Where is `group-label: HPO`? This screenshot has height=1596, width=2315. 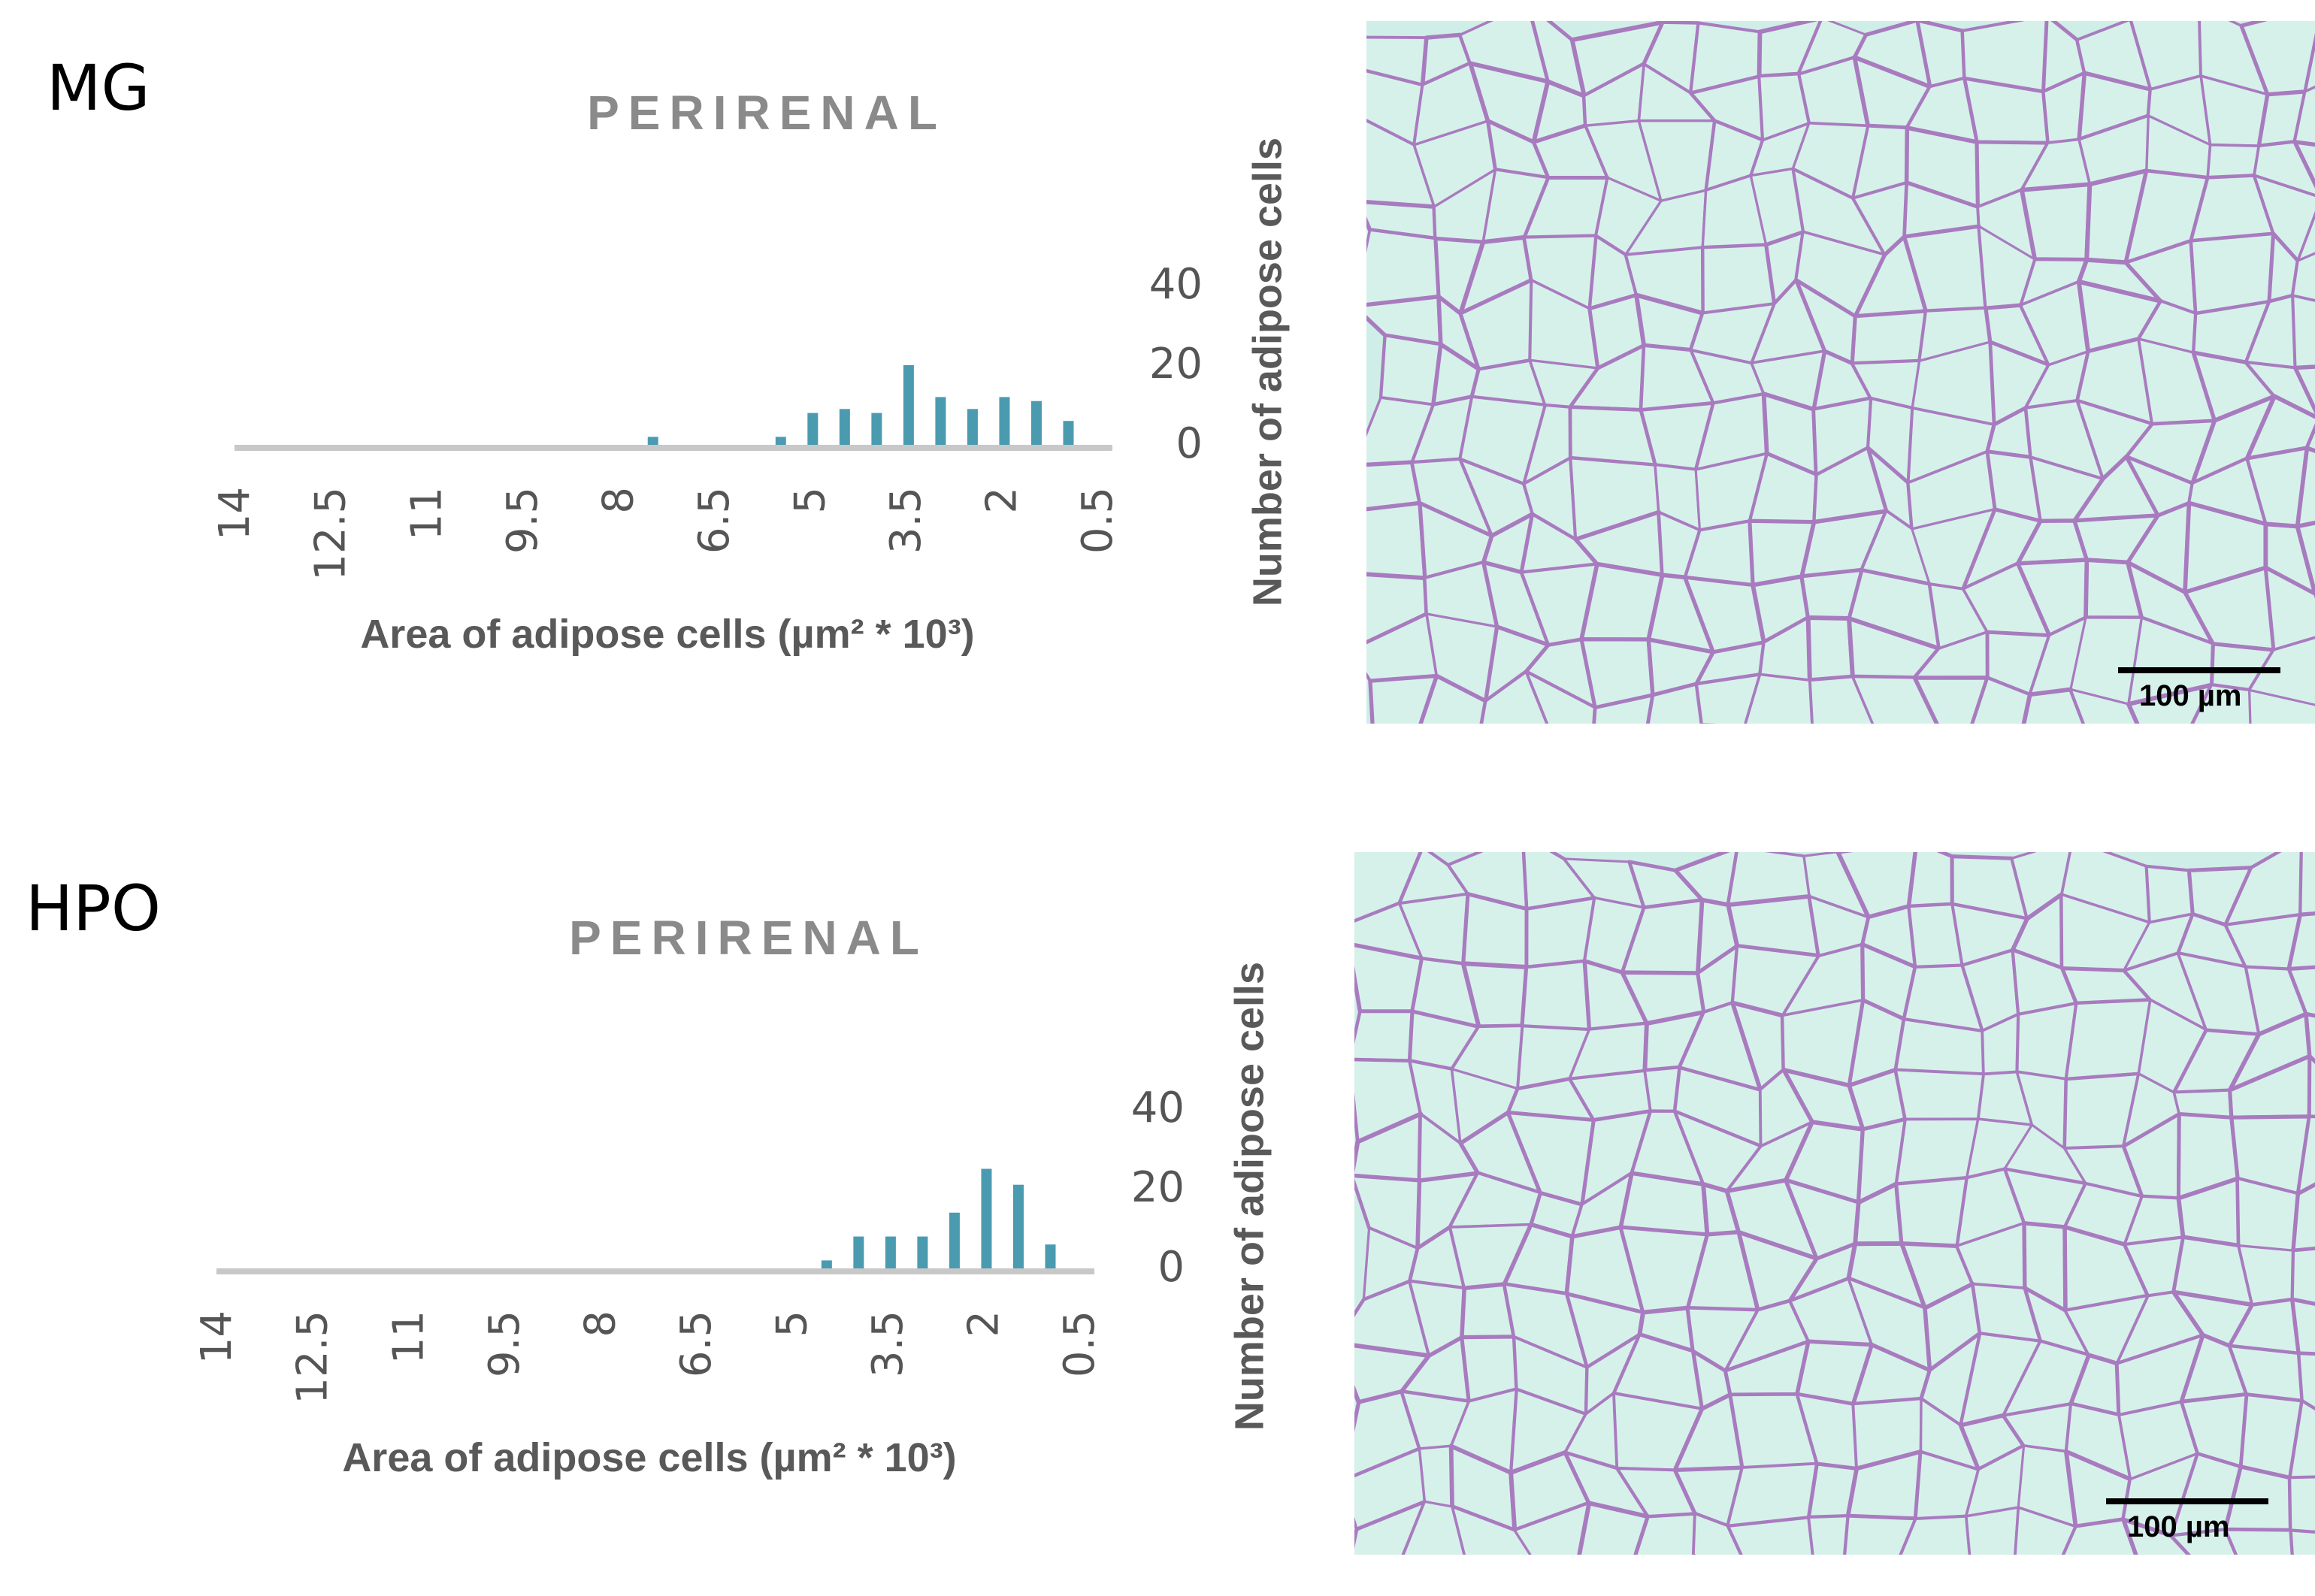
group-label: HPO is located at coordinates (93, 908).